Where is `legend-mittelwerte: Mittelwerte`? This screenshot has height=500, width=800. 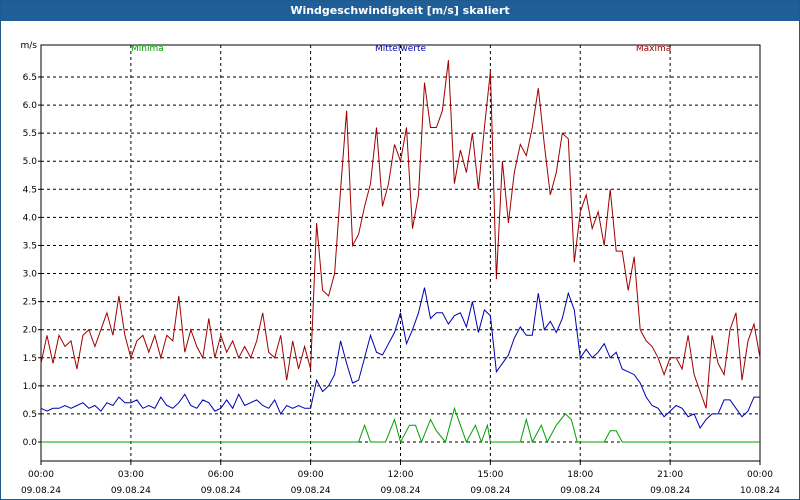 legend-mittelwerte: Mittelwerte is located at coordinates (400, 49).